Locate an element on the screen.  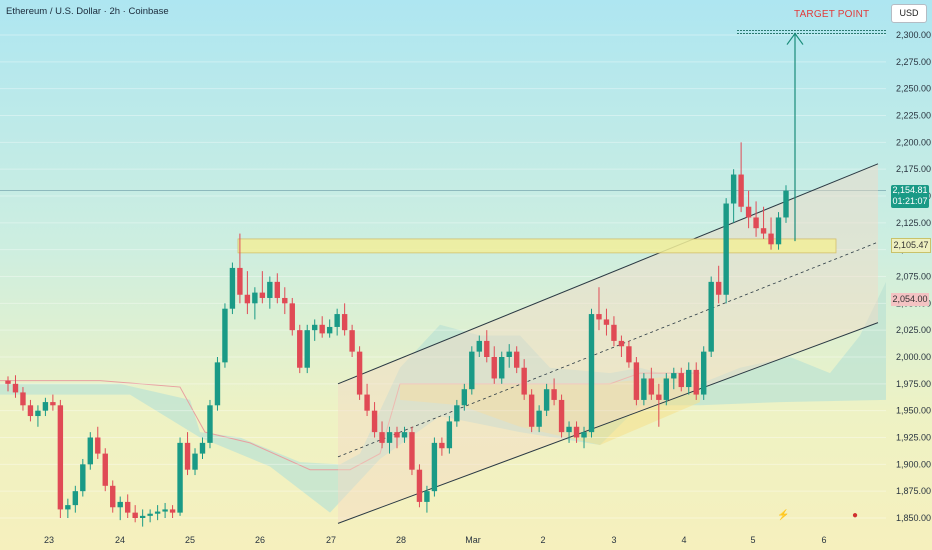
current-price-value: 2,154.81 is located at coordinates (910, 190).